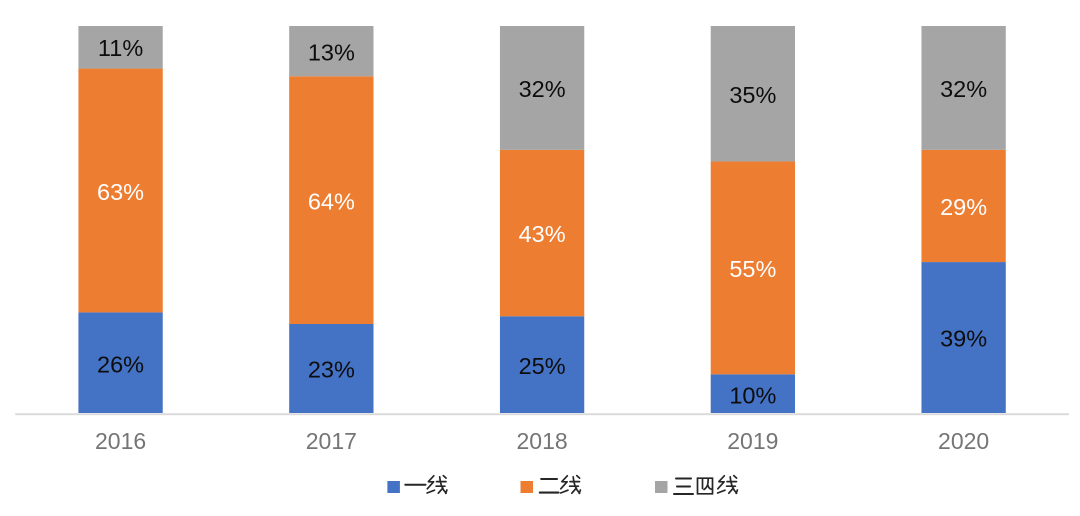  I want to click on svg-text: 2018, so click(542, 441).